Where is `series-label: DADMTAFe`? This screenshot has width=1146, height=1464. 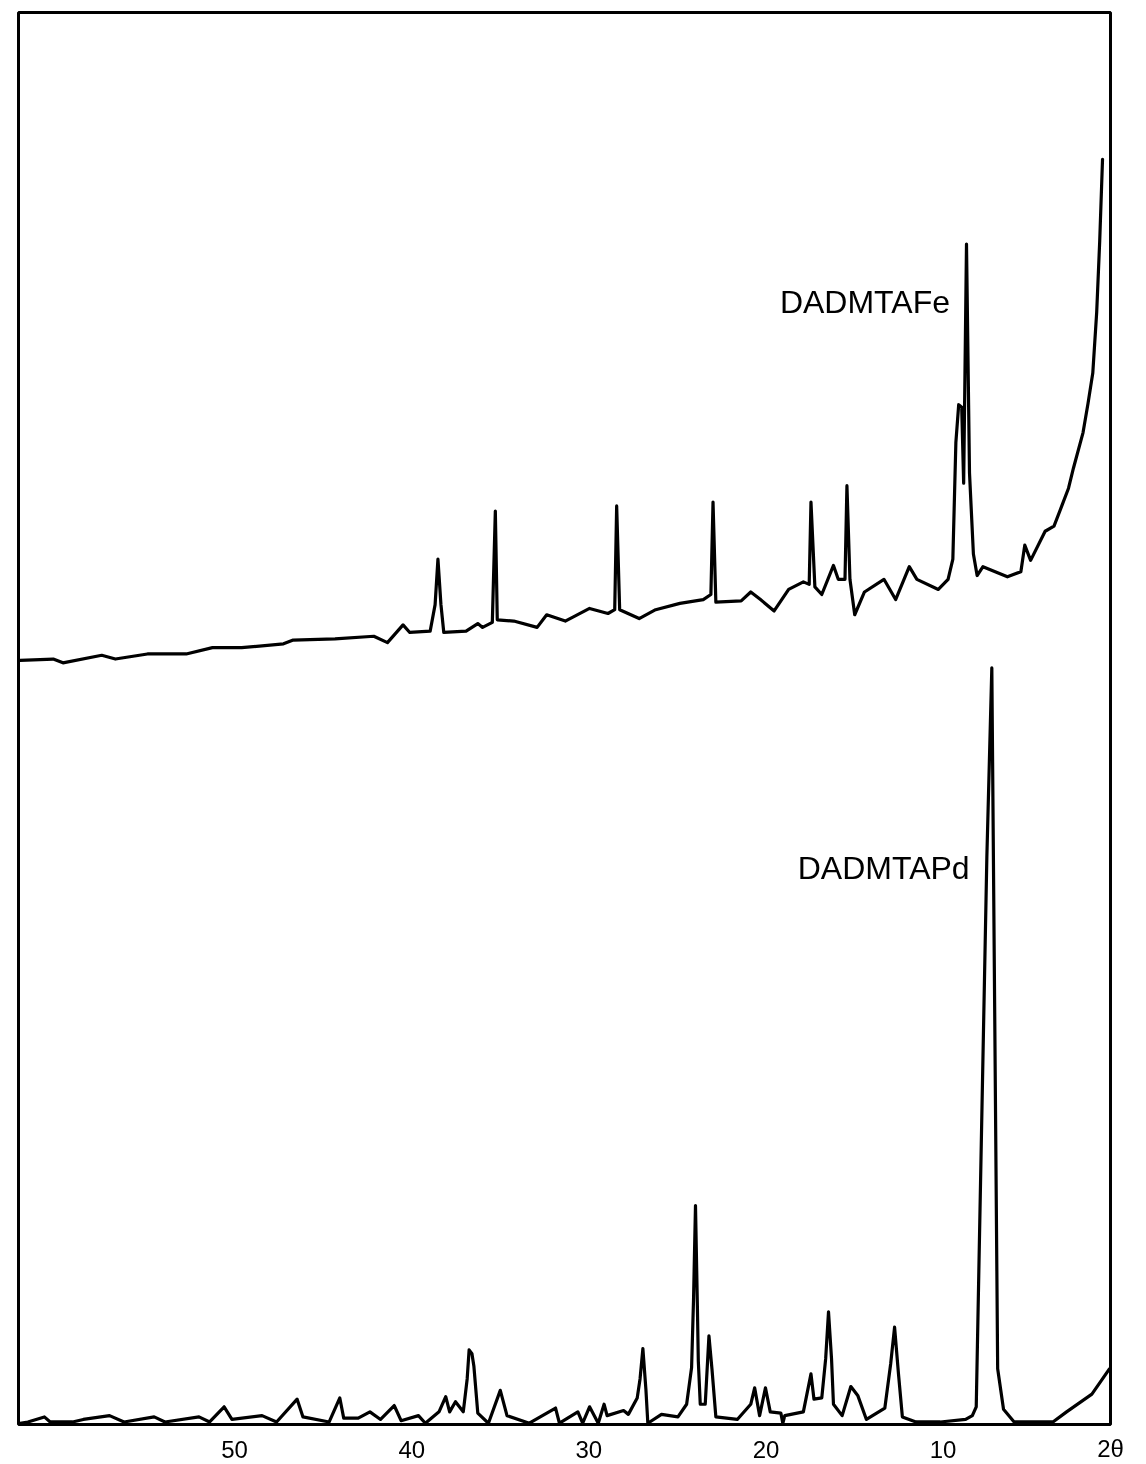
series-label: DADMTAFe is located at coordinates (864, 301).